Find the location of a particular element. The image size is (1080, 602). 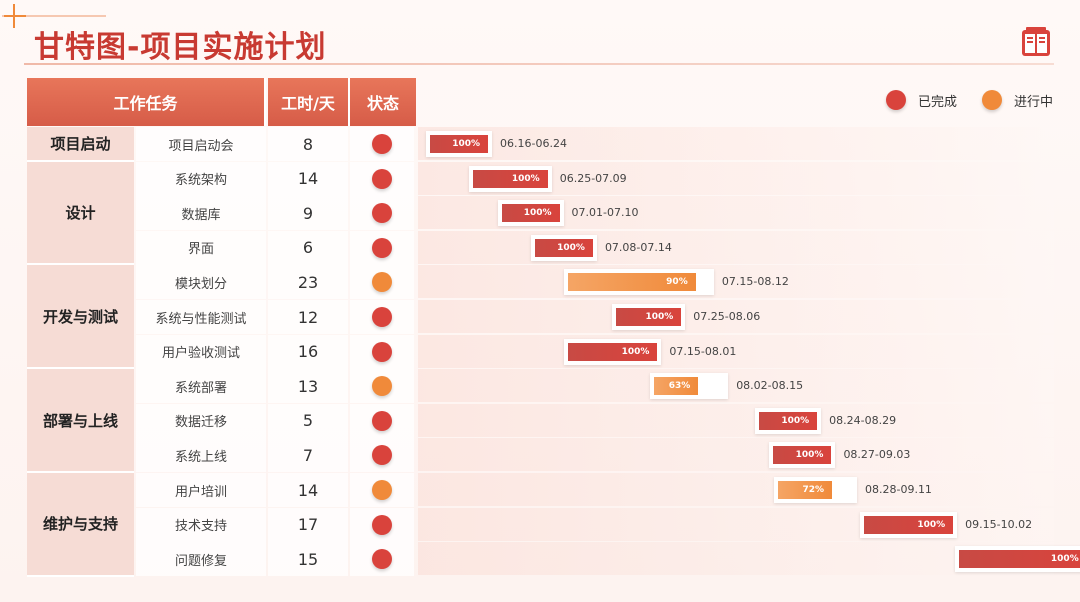

task-name: 系统架构 is located at coordinates (201, 178).